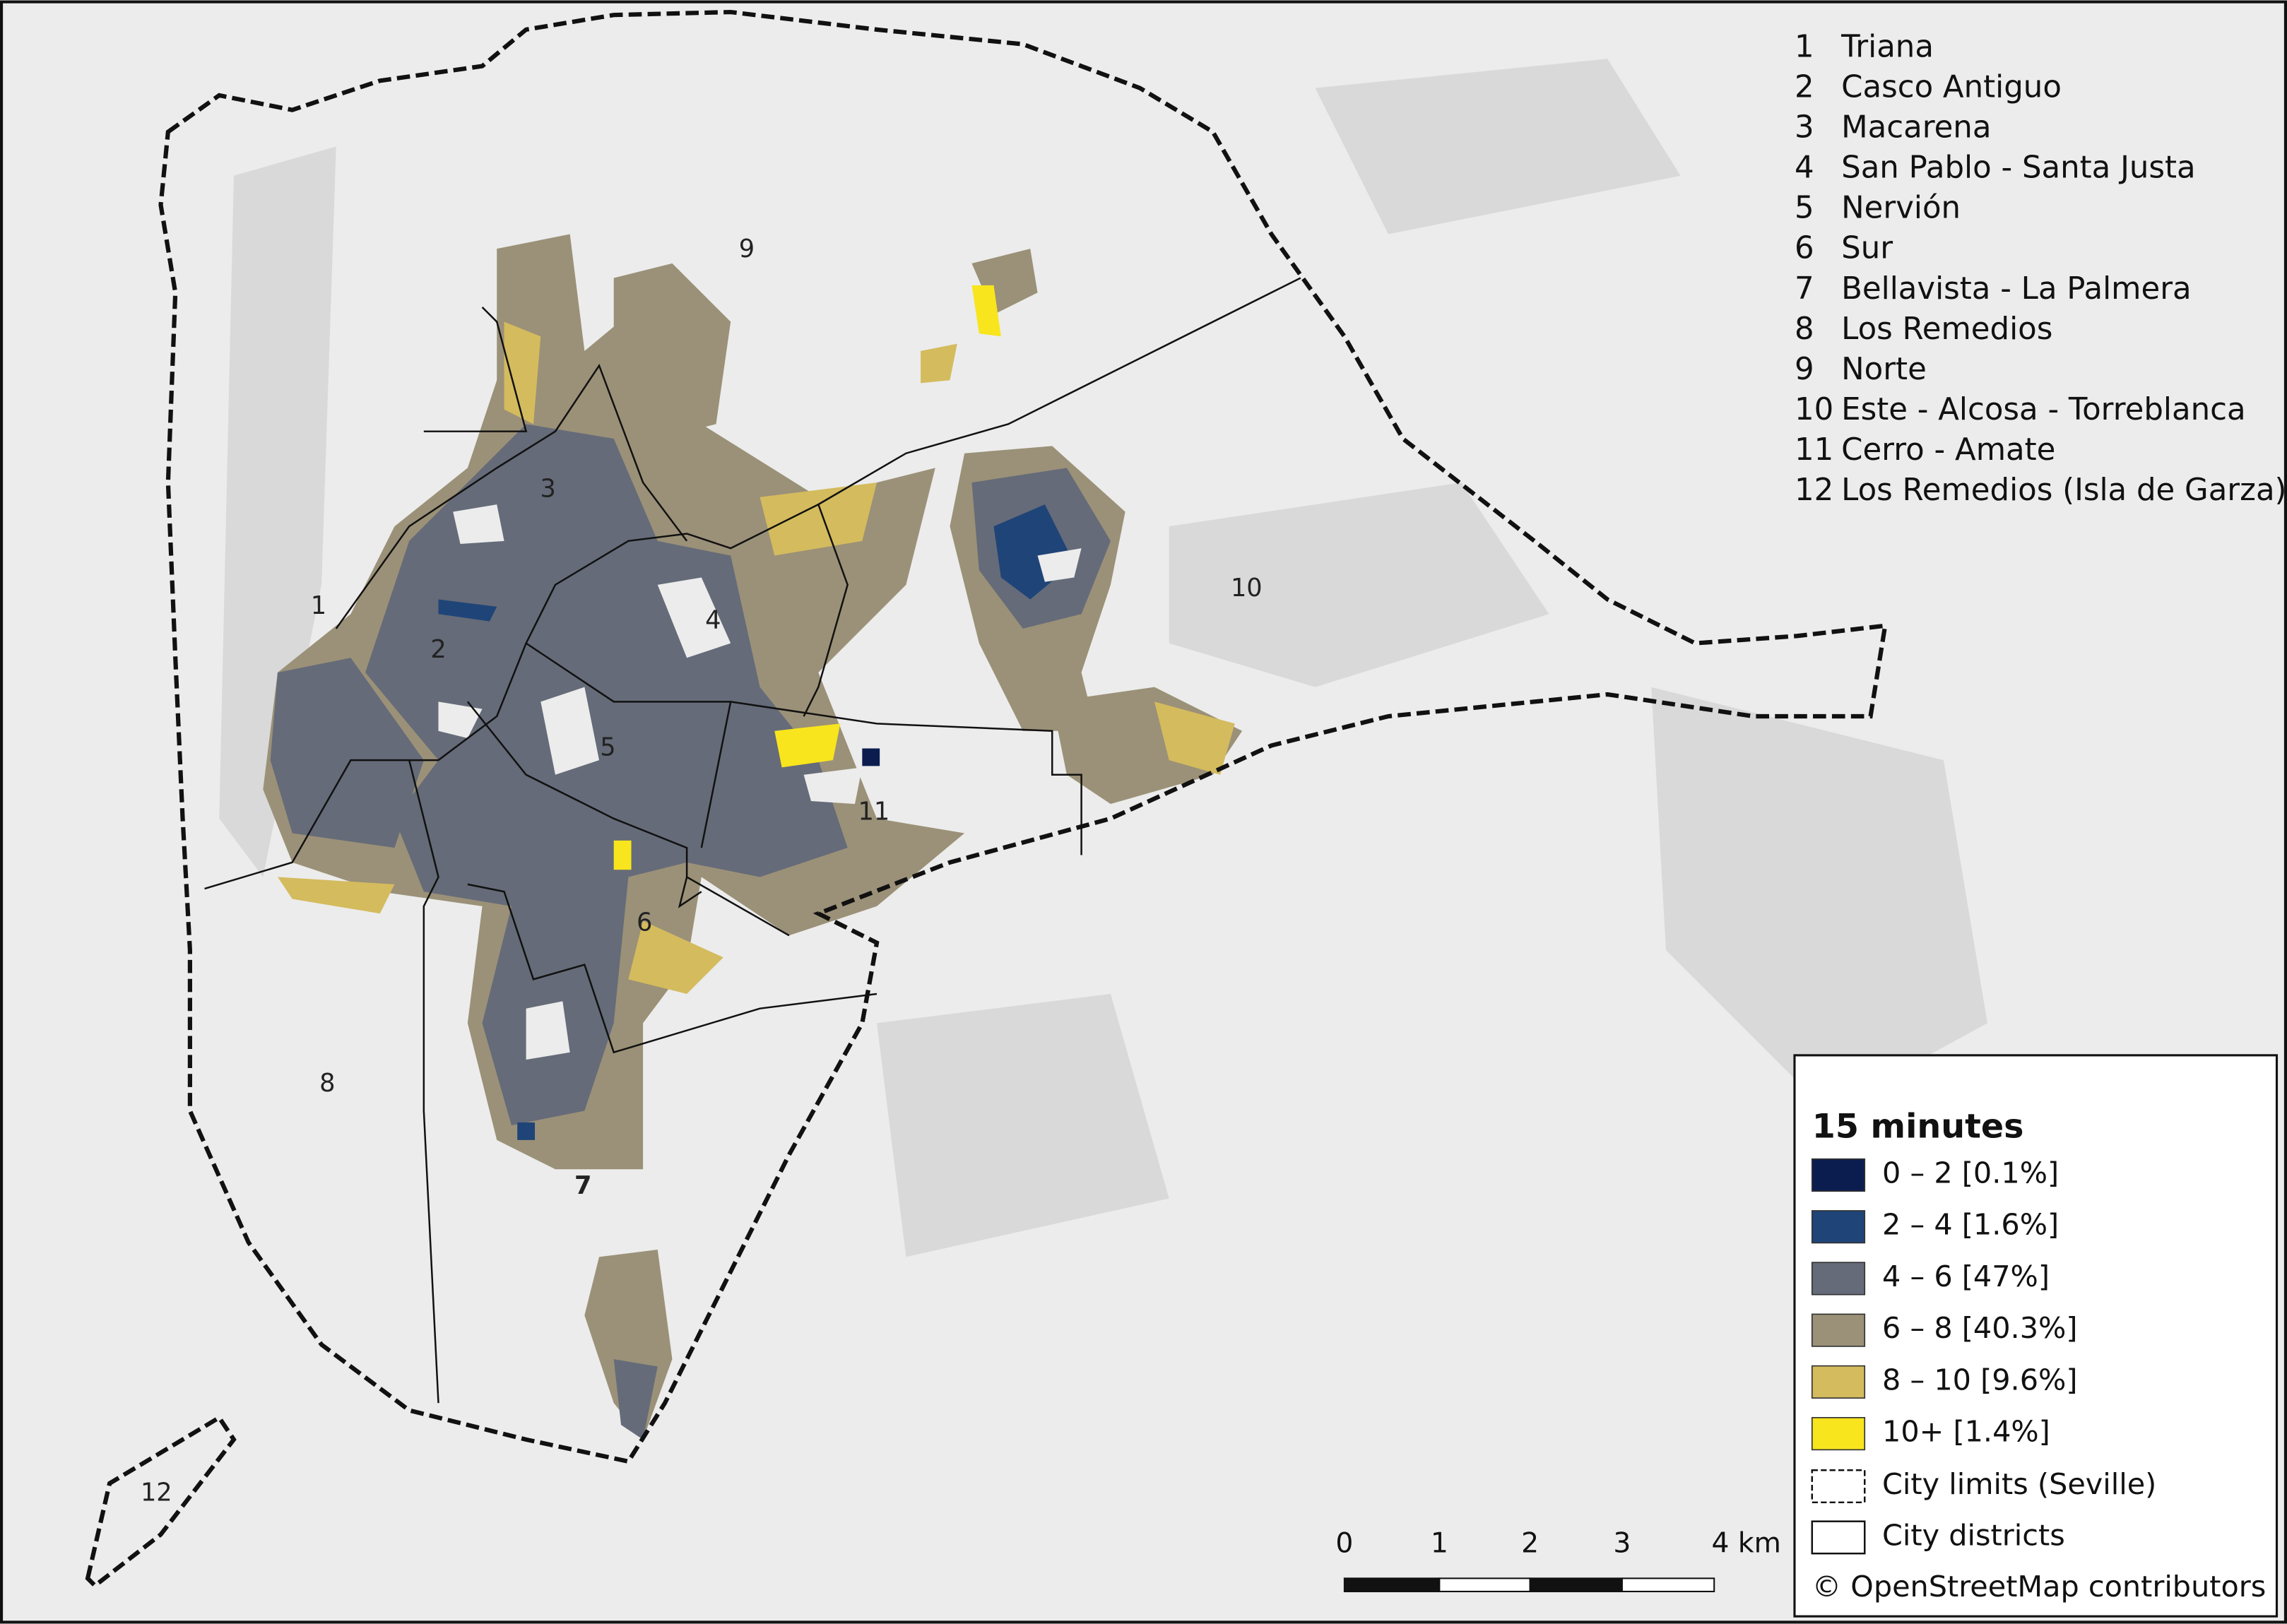 This screenshot has width=2287, height=1624. Describe the element at coordinates (747, 249) in the screenshot. I see `district-label: 9` at that location.